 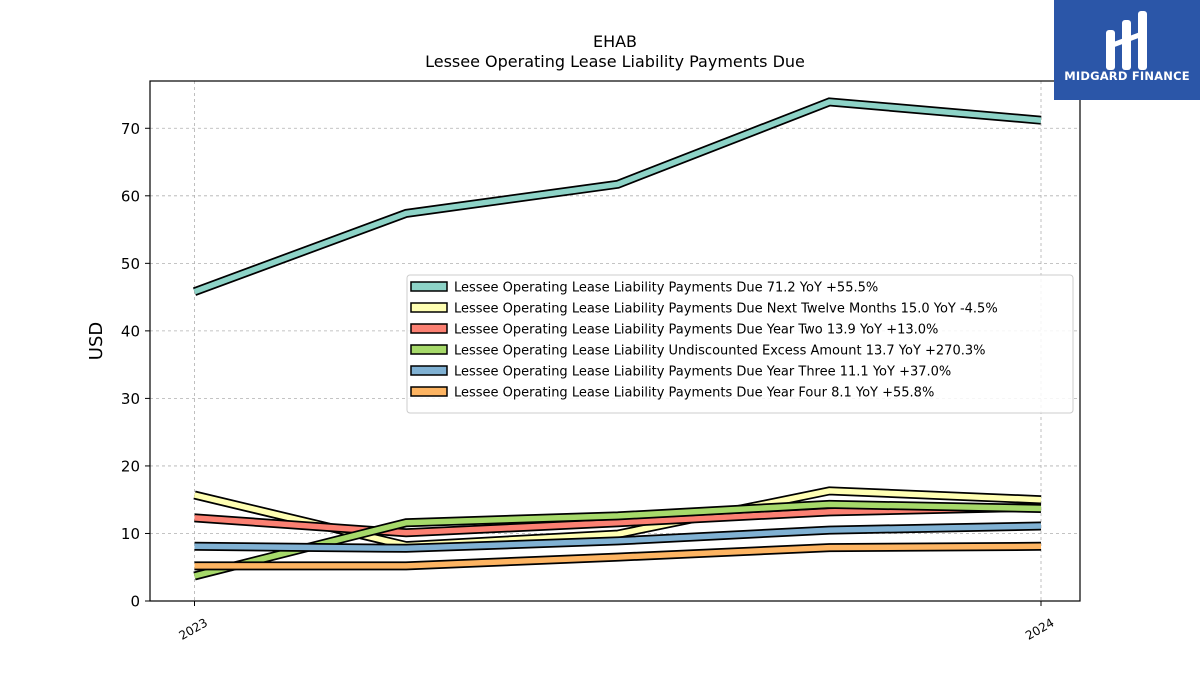 I want to click on midgard-finance-logo: MIDGARD FINANCE, so click(x=1127, y=50).